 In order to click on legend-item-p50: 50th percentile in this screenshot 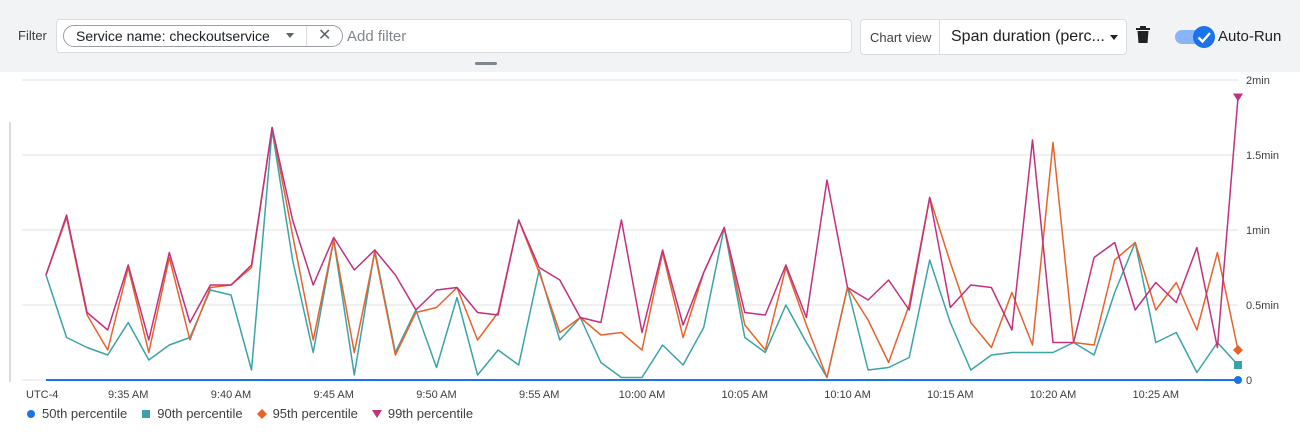, I will do `click(76, 413)`.